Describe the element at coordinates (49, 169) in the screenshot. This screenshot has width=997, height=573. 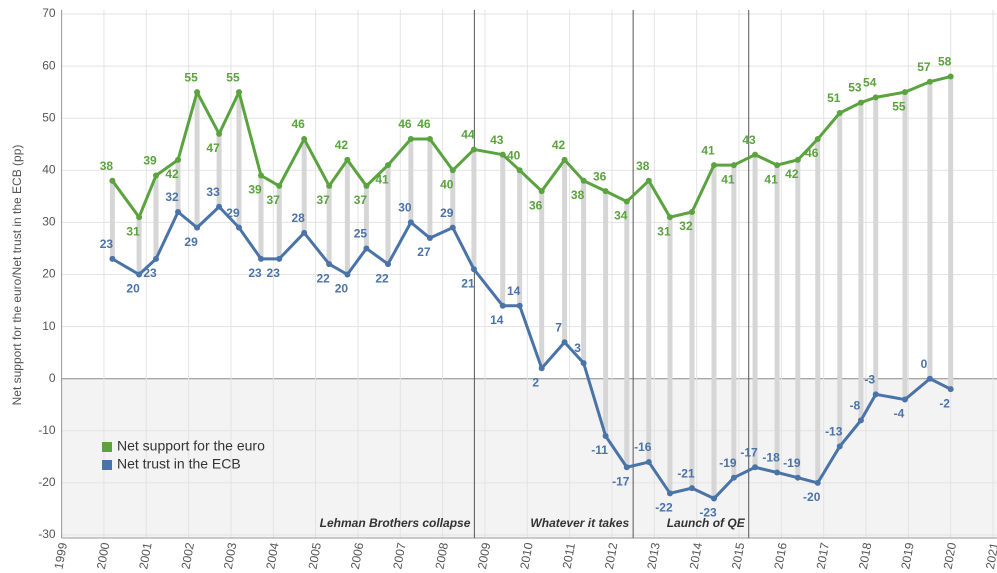
I see `y-tick-label: 40` at that location.